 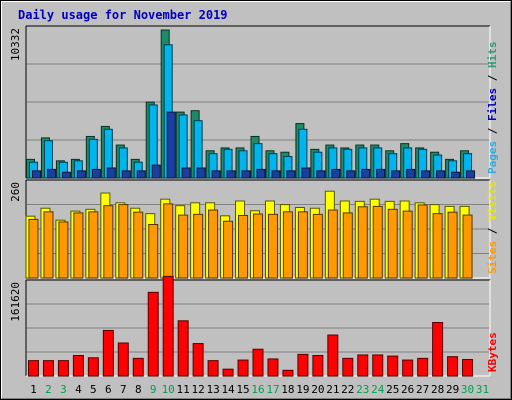 I want to click on day-label-15: 15, so click(x=242, y=389).